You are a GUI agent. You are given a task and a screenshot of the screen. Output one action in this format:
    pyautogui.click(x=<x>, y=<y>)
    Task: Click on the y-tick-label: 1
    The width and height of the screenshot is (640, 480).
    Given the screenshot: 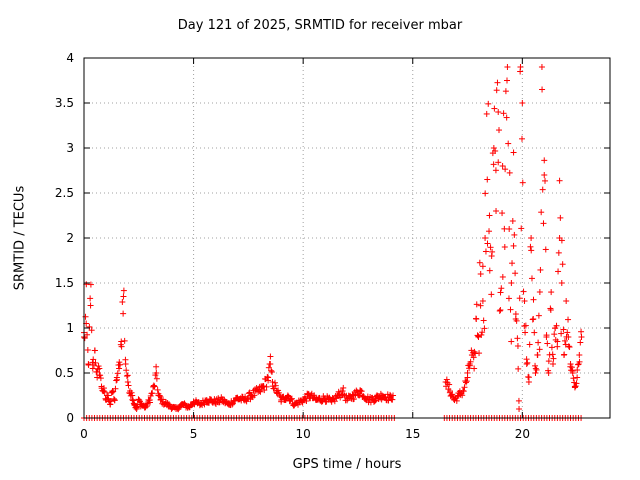 What is the action you would take?
    pyautogui.click(x=70, y=328)
    